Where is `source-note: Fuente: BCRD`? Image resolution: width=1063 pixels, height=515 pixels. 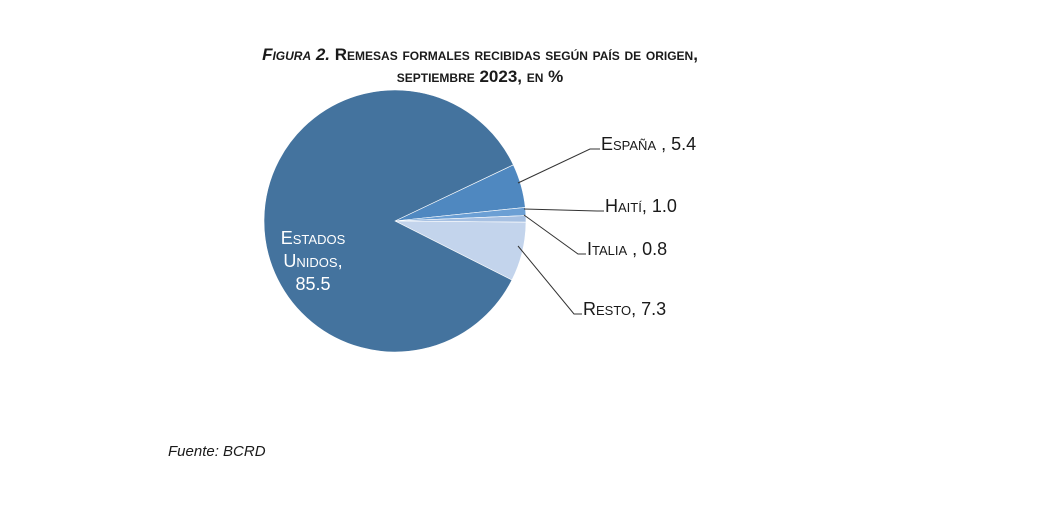 source-note: Fuente: BCRD is located at coordinates (217, 451).